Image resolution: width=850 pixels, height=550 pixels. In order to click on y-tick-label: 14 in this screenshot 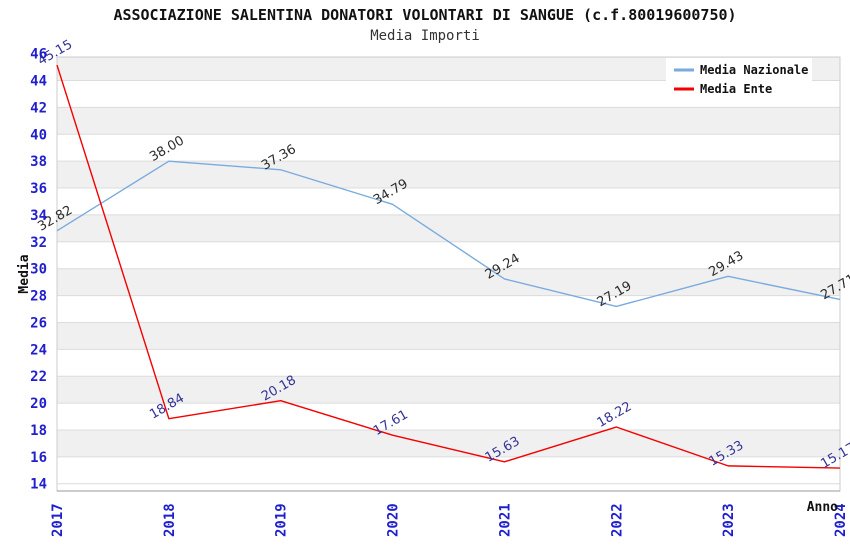, I will do `click(38, 485)`.